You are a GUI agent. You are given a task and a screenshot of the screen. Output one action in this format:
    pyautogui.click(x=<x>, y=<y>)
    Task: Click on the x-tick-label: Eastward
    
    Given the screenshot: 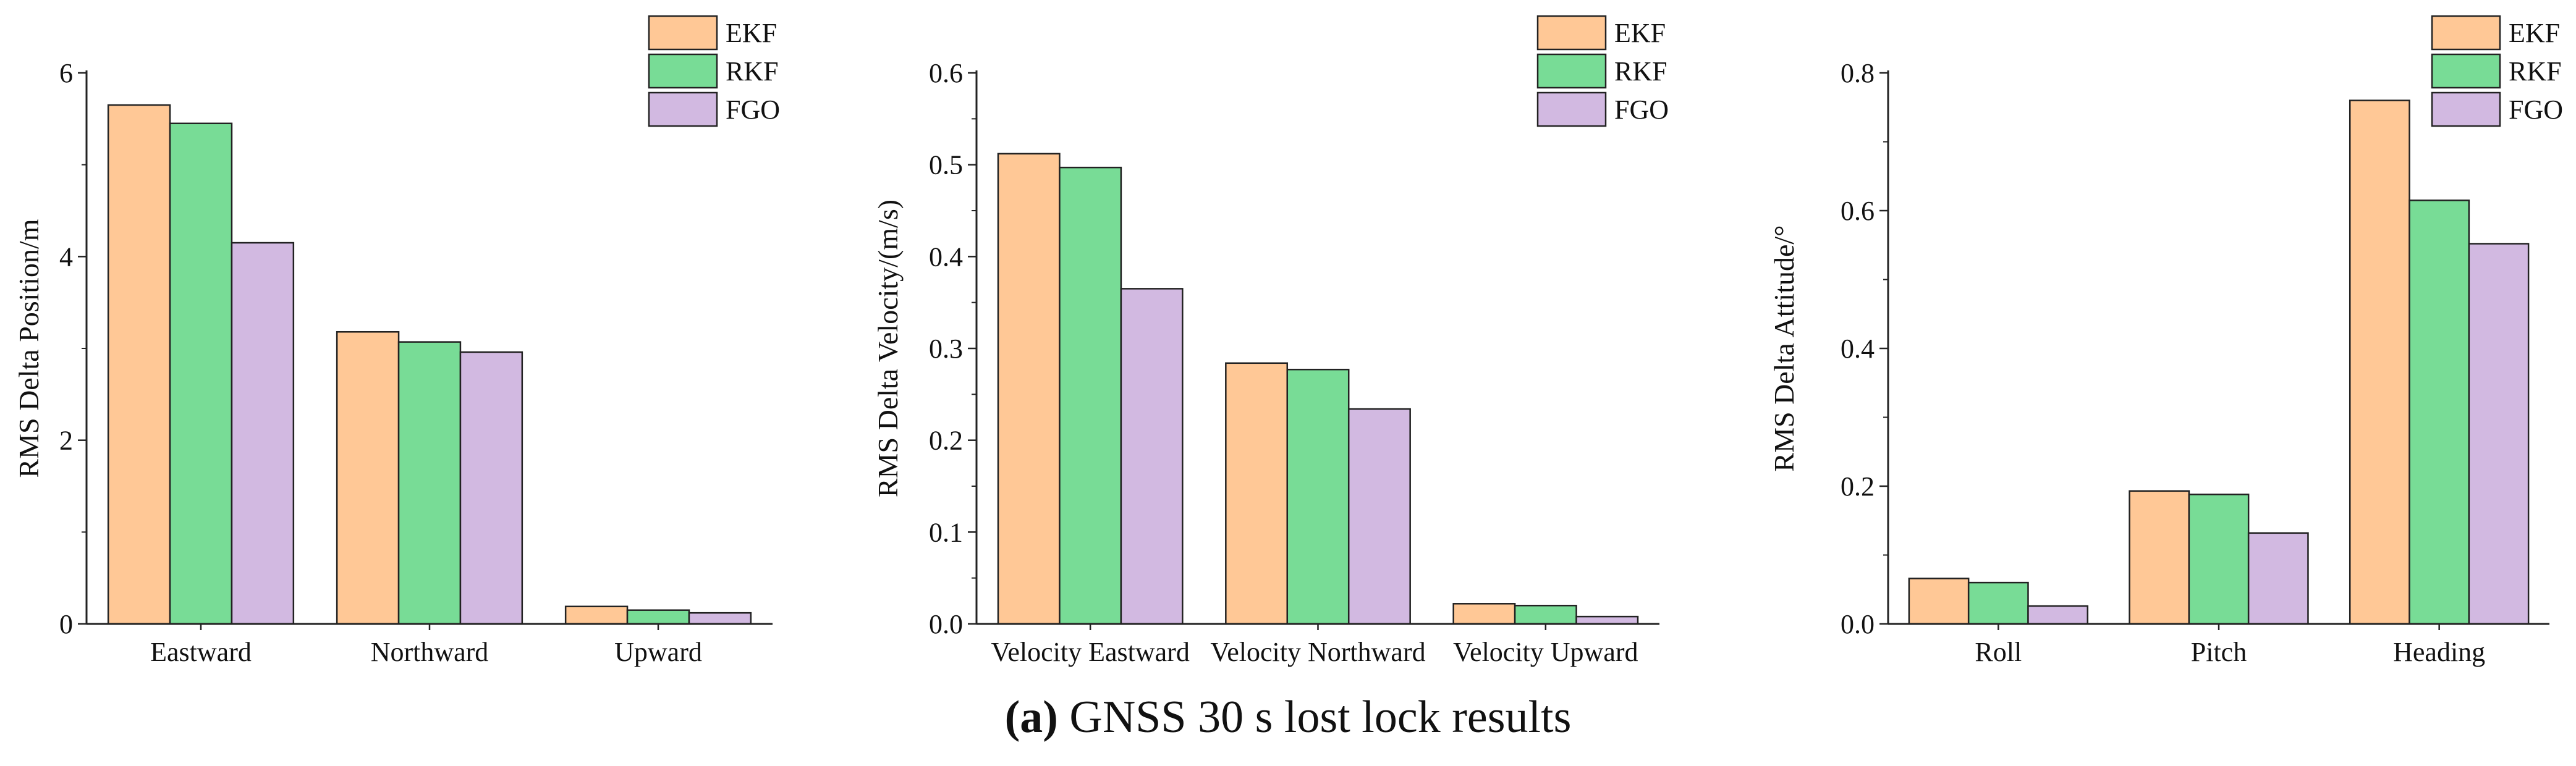 What is the action you would take?
    pyautogui.click(x=201, y=652)
    